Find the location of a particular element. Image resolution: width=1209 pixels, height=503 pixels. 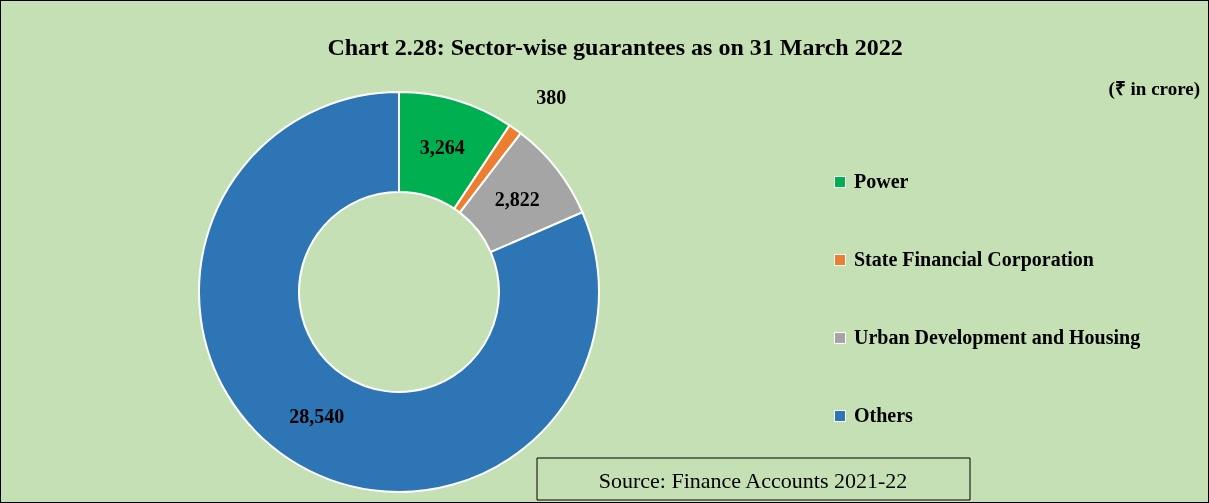

legend-label: Power is located at coordinates (881, 181).